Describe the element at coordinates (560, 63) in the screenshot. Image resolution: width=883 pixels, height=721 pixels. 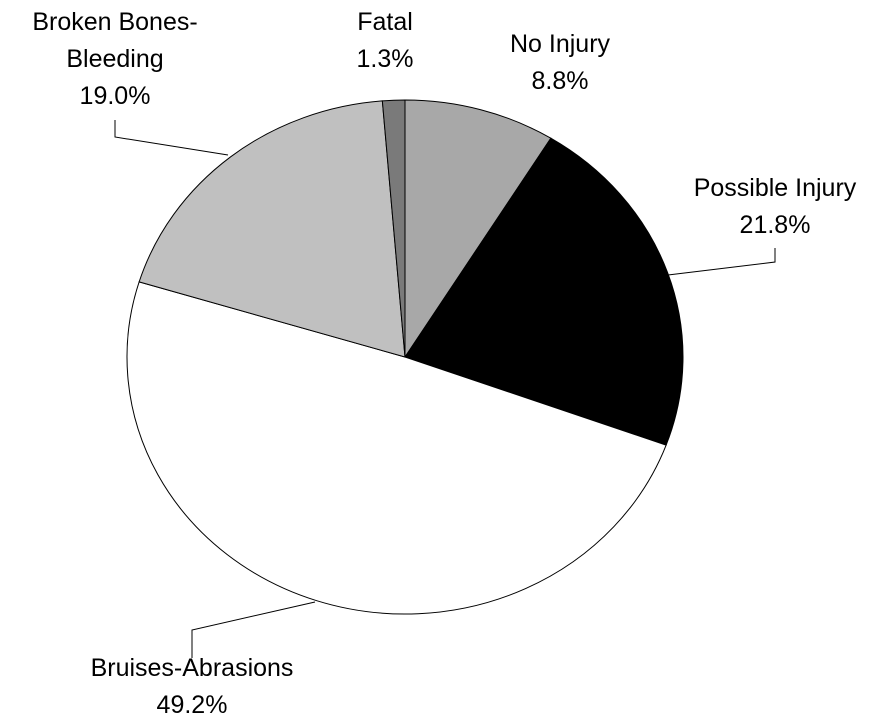
I see `slice-label: No Injury 8.8%` at that location.